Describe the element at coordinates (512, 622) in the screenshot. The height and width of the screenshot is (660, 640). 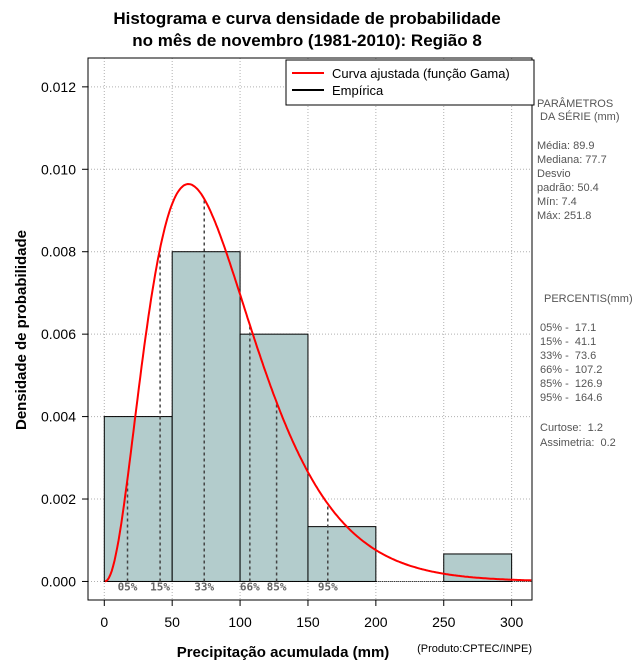
I see `x-tick-label-300: 300` at that location.